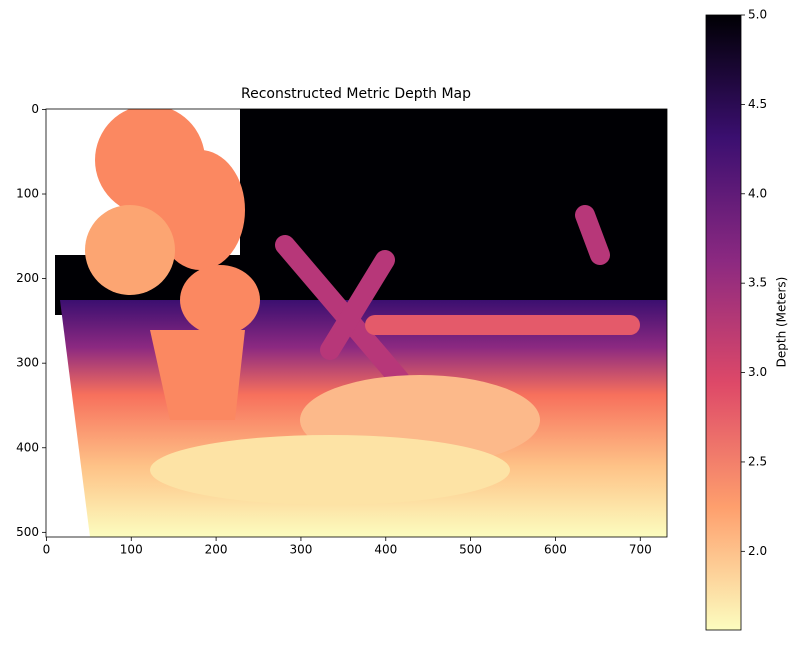 This screenshot has width=796, height=645. What do you see at coordinates (300, 550) in the screenshot?
I see `x-tick-label: 300` at bounding box center [300, 550].